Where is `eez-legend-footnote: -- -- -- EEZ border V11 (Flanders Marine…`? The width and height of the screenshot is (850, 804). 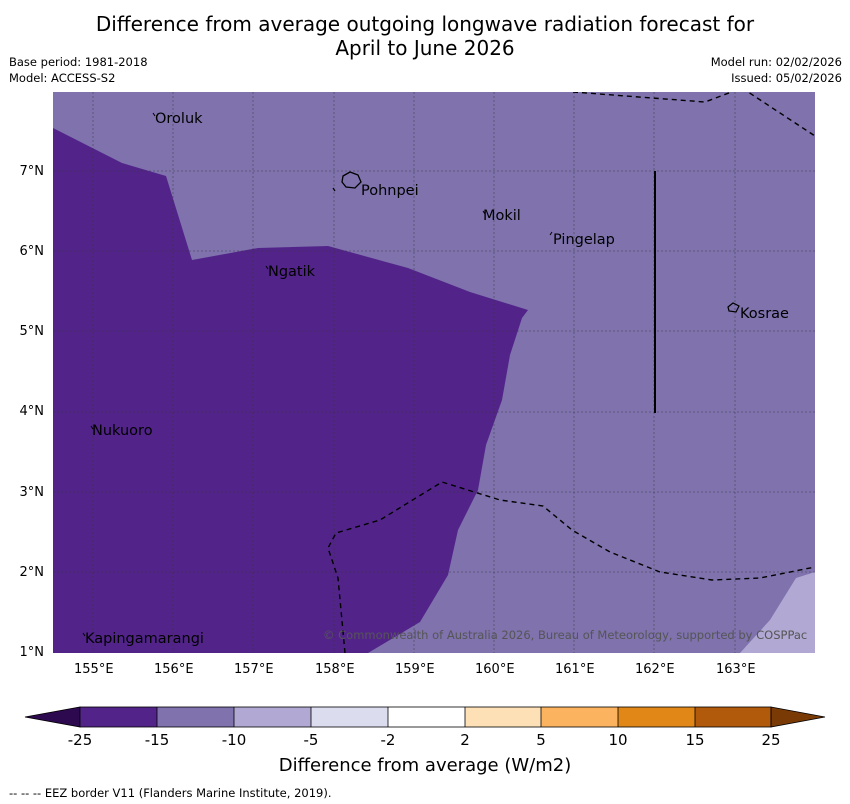 eez-legend-footnote: -- -- -- EEZ border V11 (Flanders Marine… is located at coordinates (170, 793).